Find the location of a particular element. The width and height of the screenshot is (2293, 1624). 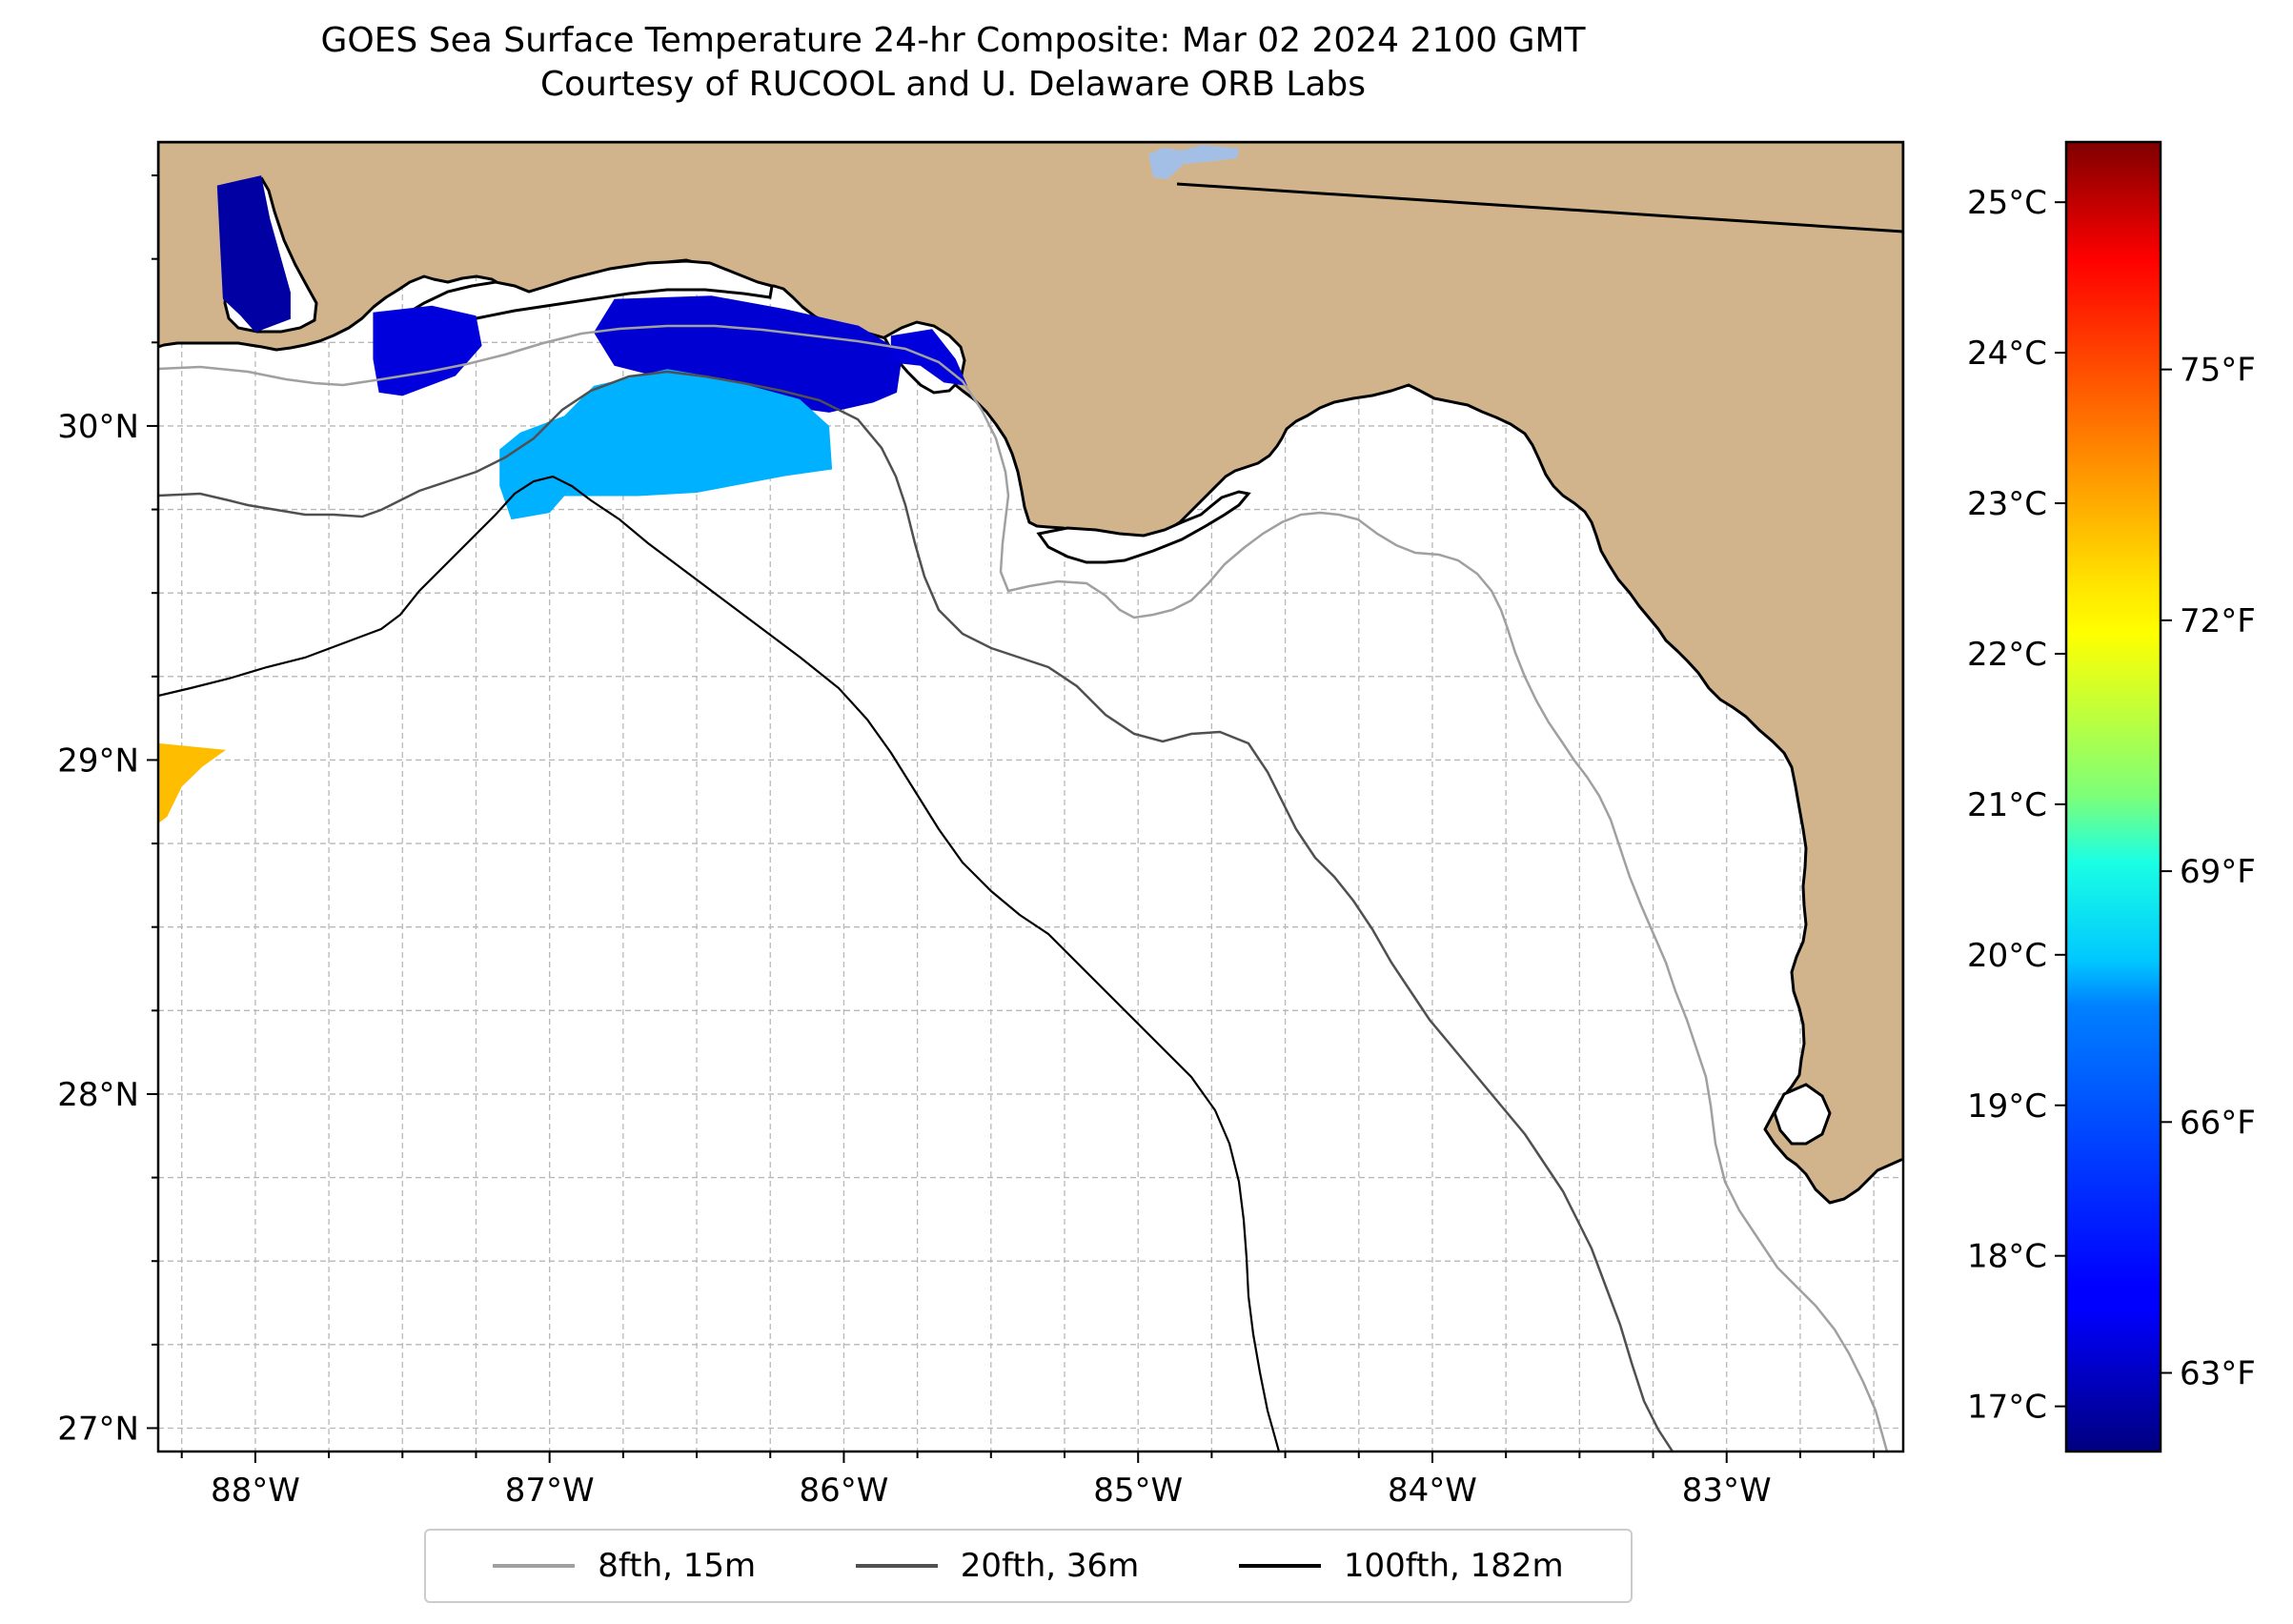

colorbar-frame is located at coordinates (2113, 796).